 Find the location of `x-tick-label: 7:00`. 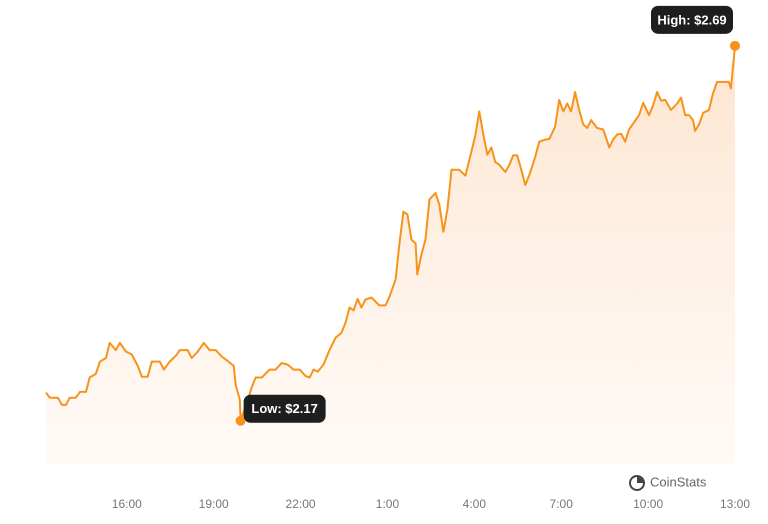

x-tick-label: 7:00 is located at coordinates (562, 504).